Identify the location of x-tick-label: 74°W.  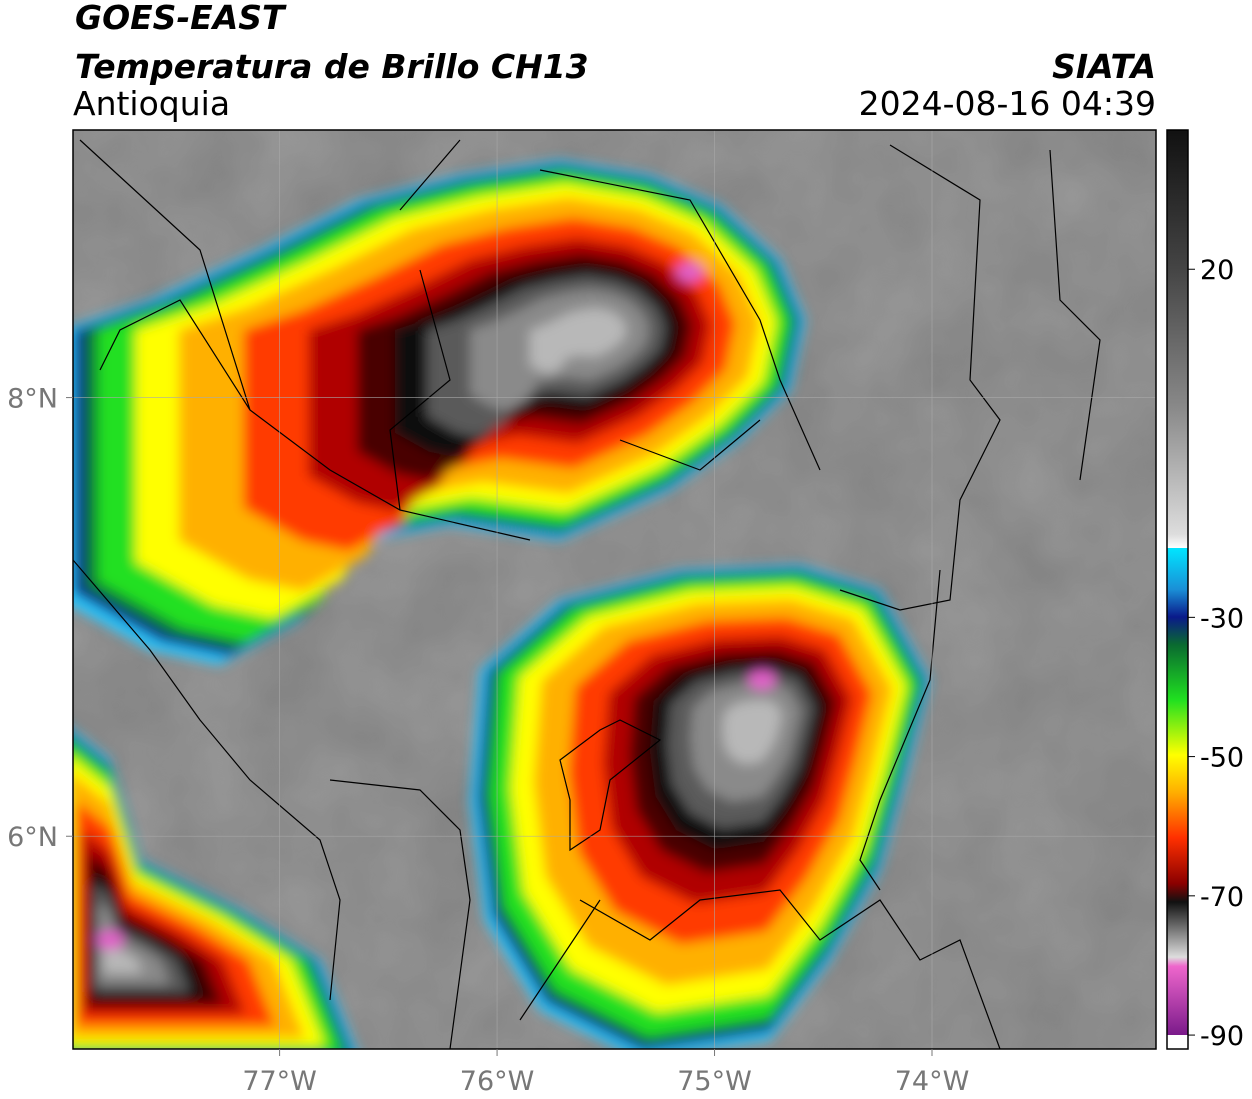
(932, 1081).